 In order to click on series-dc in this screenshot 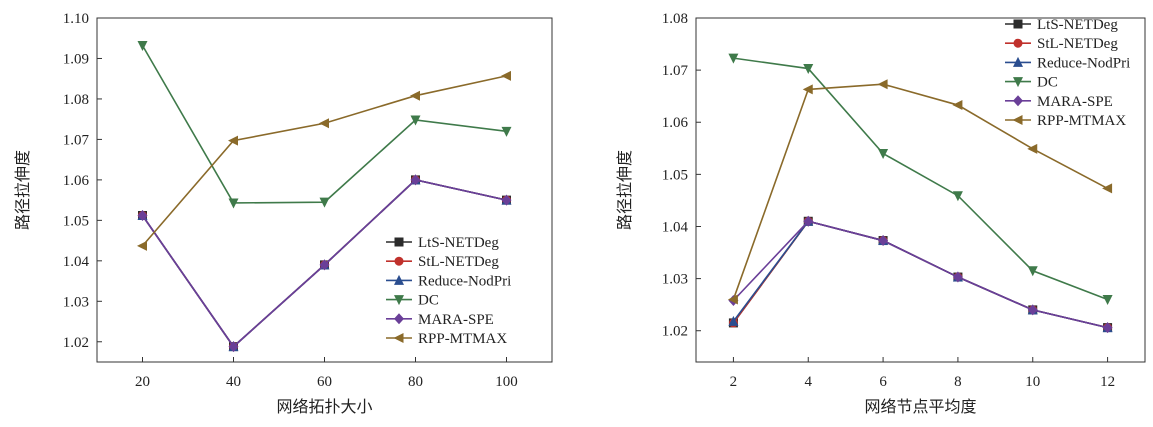, I will do `click(324, 125)`.